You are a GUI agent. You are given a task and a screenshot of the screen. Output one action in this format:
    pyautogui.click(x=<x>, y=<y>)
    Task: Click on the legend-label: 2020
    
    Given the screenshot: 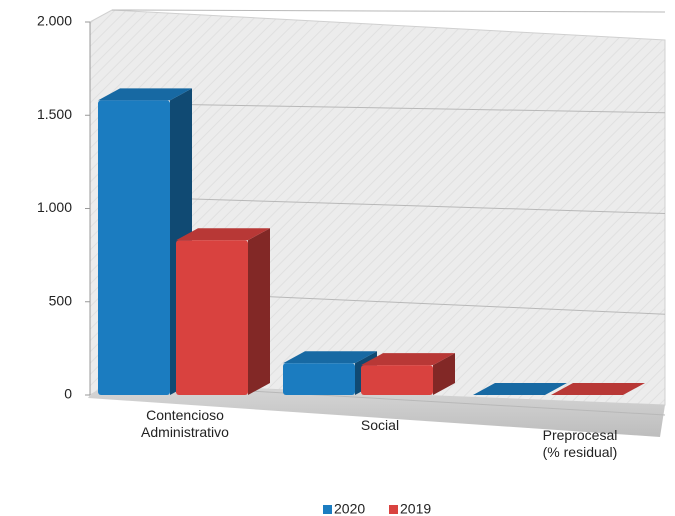 What is the action you would take?
    pyautogui.click(x=349, y=508)
    